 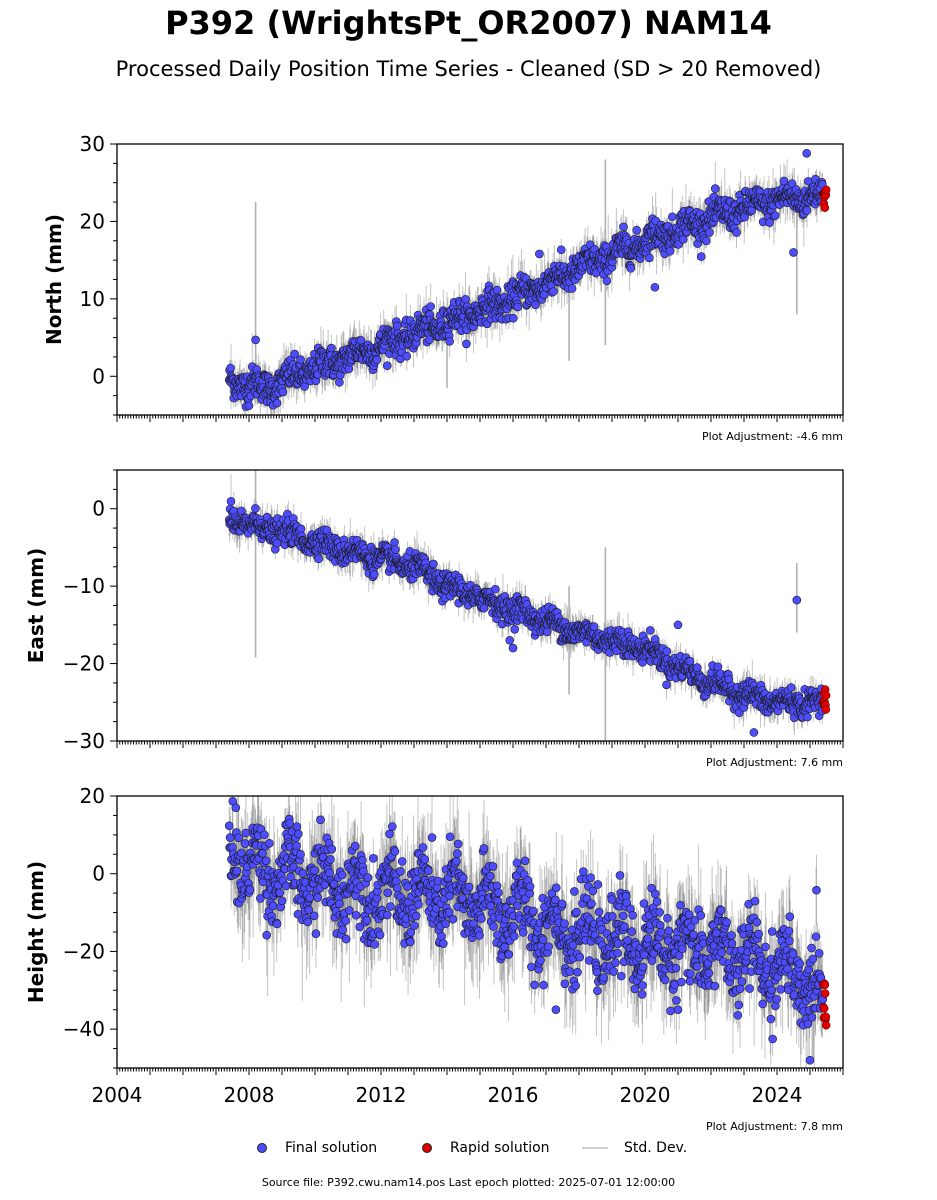 I want to click on north-y-tick-label: 20, so click(x=92, y=221).